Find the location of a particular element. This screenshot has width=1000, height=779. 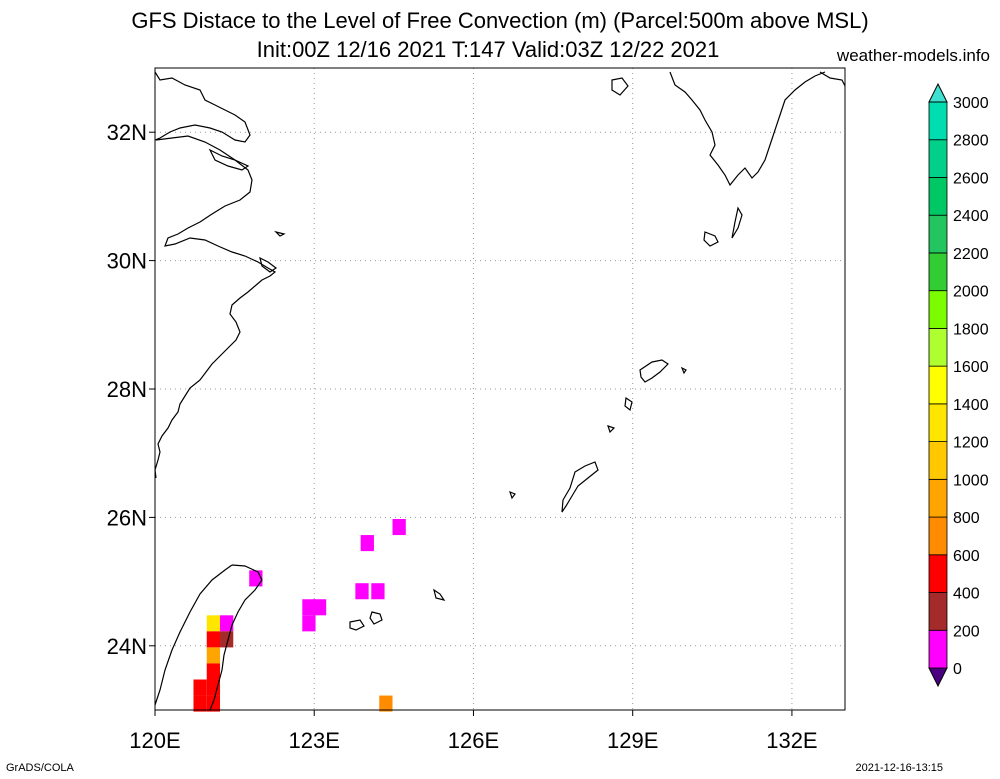

coastline-okinawa is located at coordinates (580, 487).